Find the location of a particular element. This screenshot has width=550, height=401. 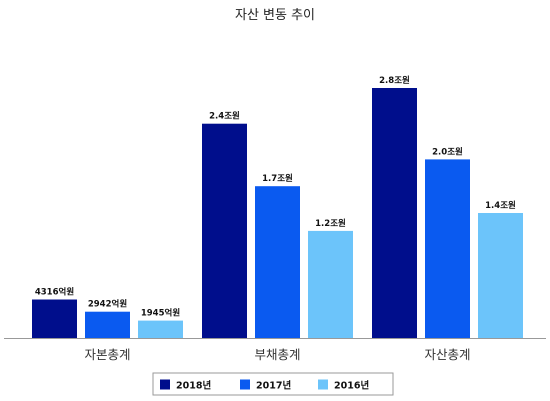

category-labels-layer: 자본총계 부채총계 자산총계 is located at coordinates (277, 354).